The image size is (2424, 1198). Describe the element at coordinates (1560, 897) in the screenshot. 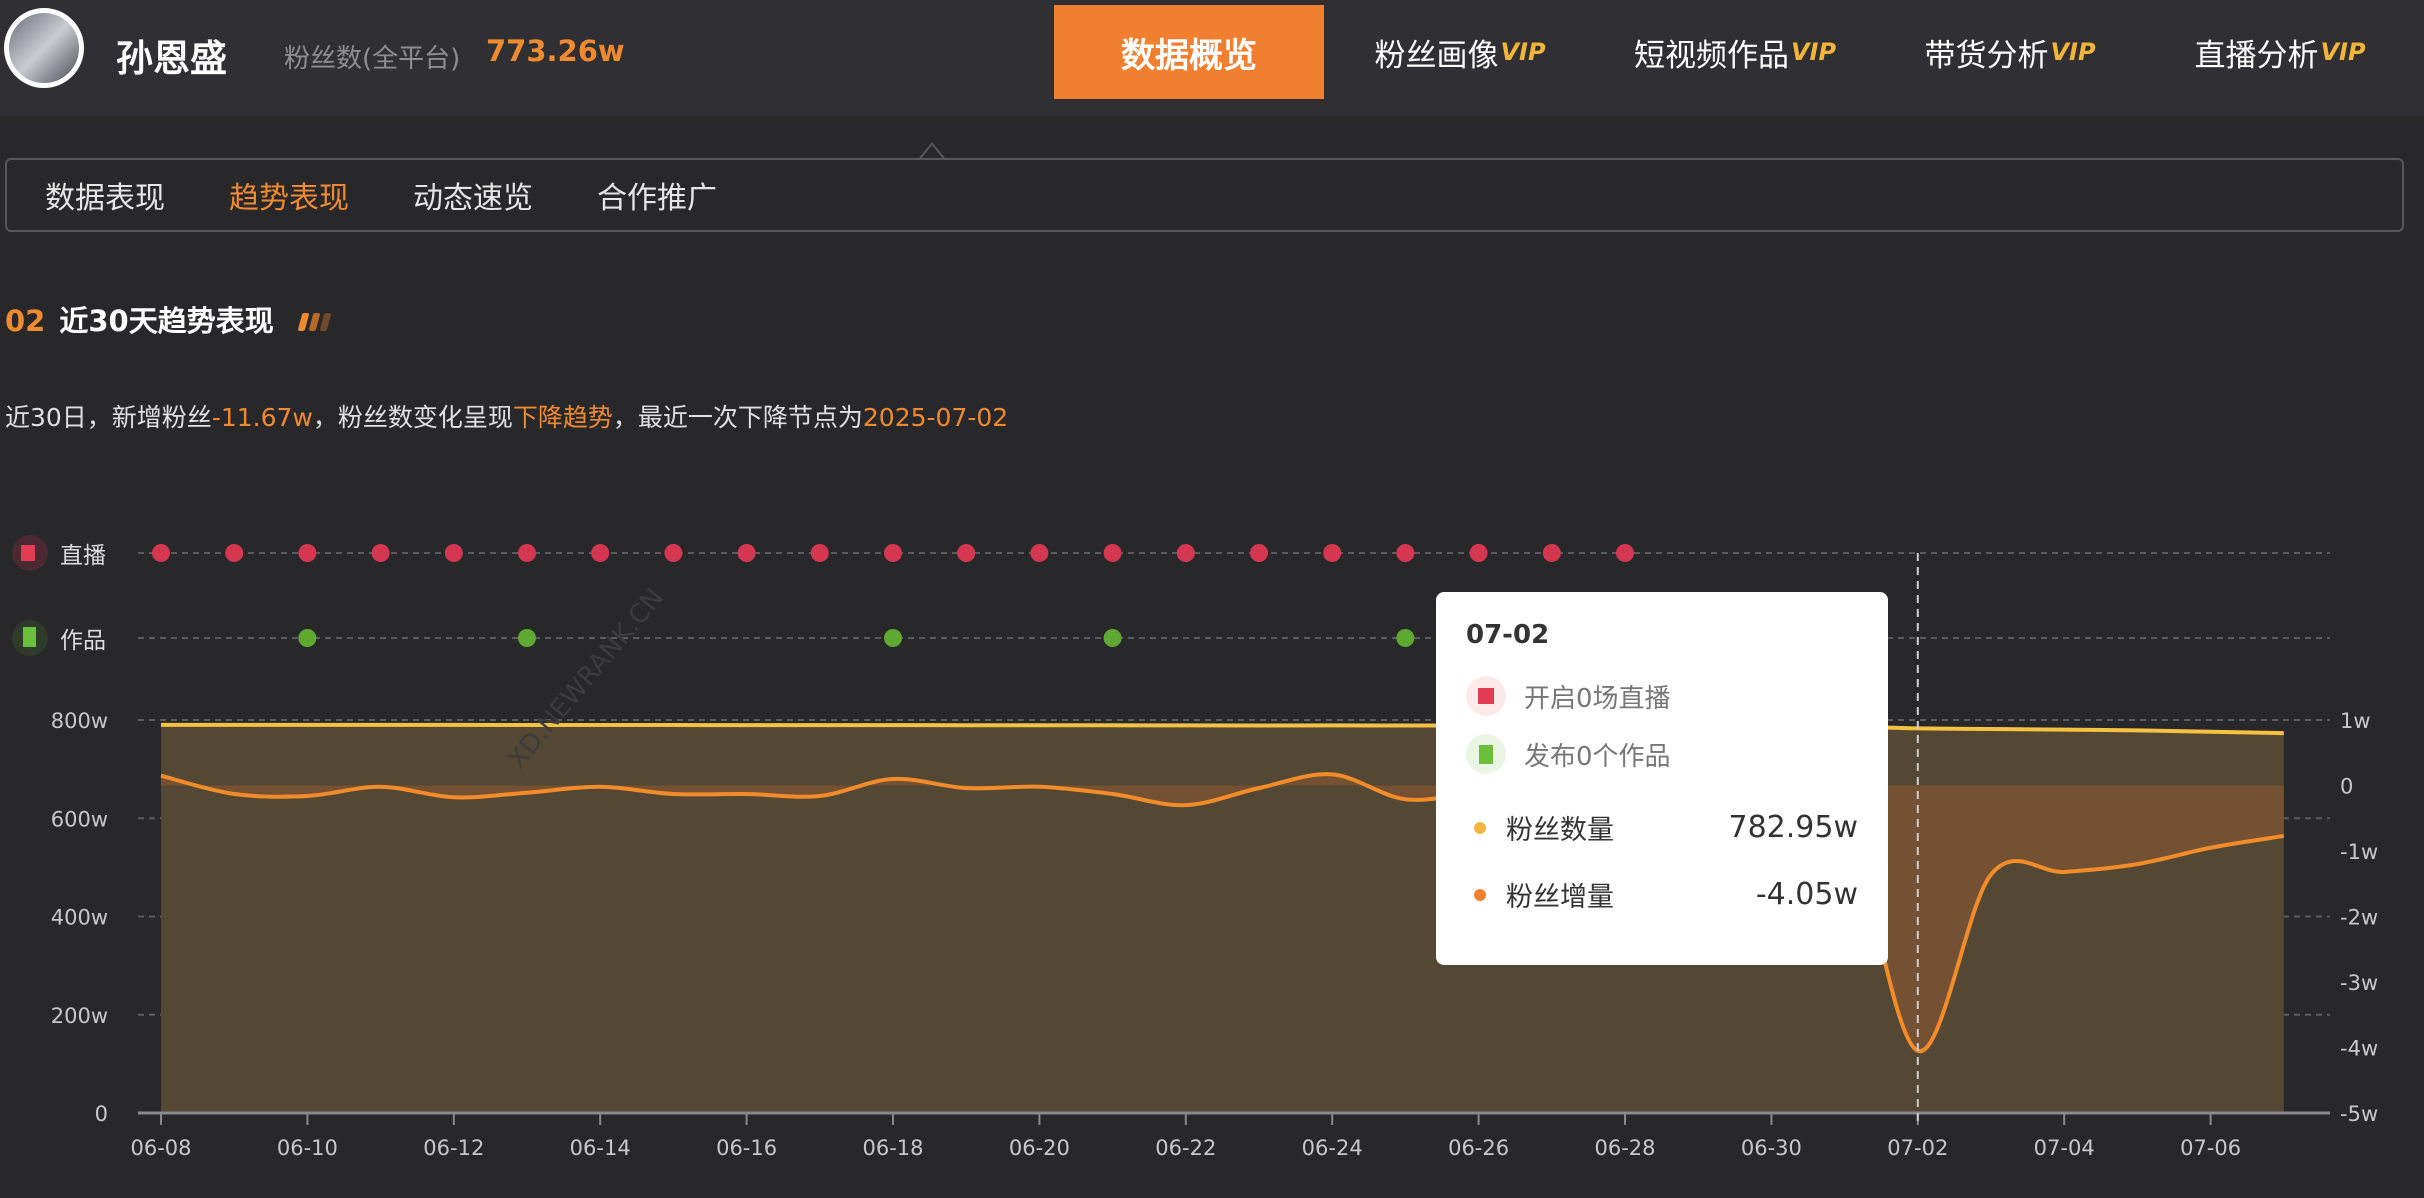

I see `tooltip-series-label: 粉丝增量` at that location.